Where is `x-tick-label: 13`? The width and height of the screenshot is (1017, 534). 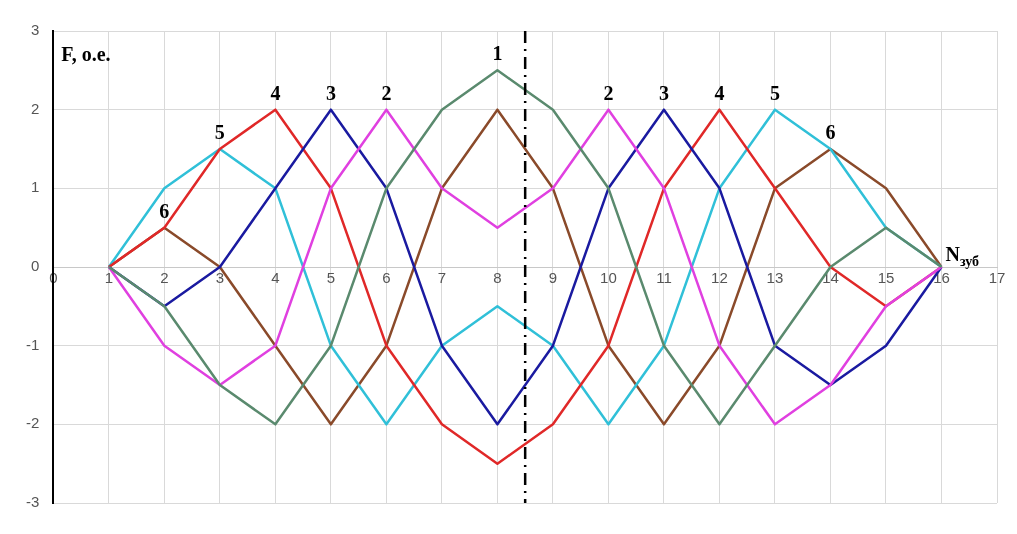
x-tick-label: 13 is located at coordinates (775, 278).